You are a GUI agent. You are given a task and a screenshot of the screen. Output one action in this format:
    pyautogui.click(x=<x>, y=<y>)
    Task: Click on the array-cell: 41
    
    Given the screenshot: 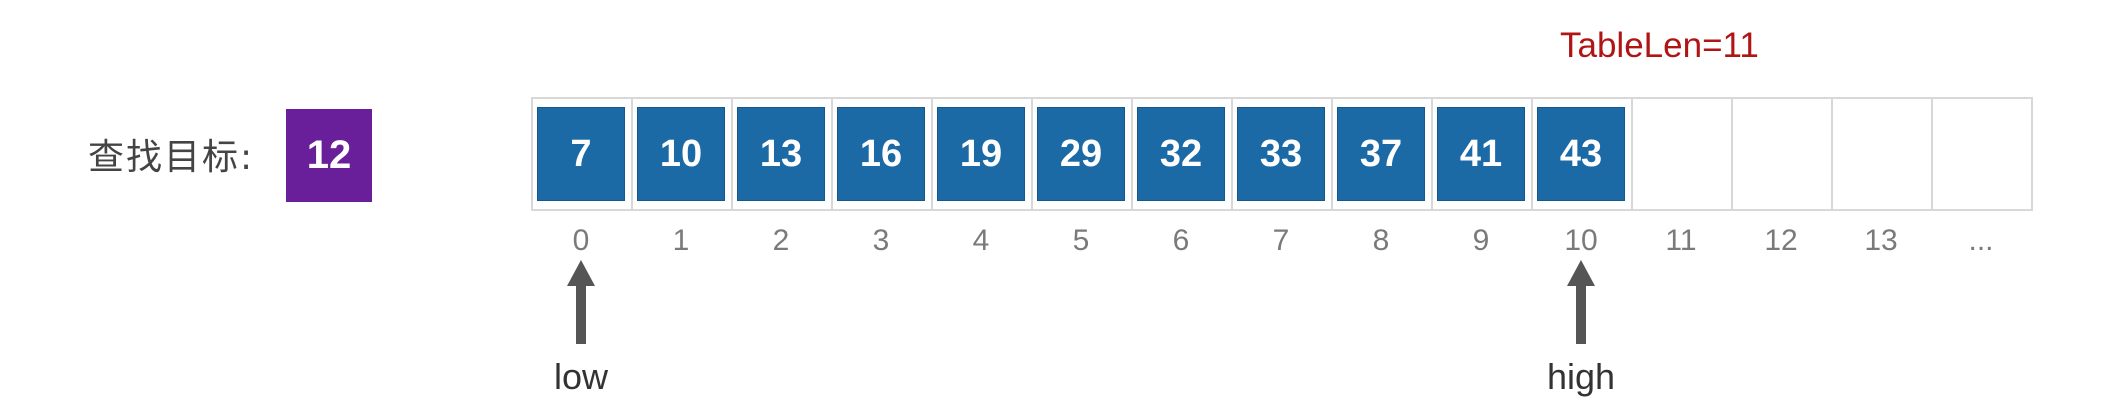 What is the action you would take?
    pyautogui.click(x=1481, y=154)
    